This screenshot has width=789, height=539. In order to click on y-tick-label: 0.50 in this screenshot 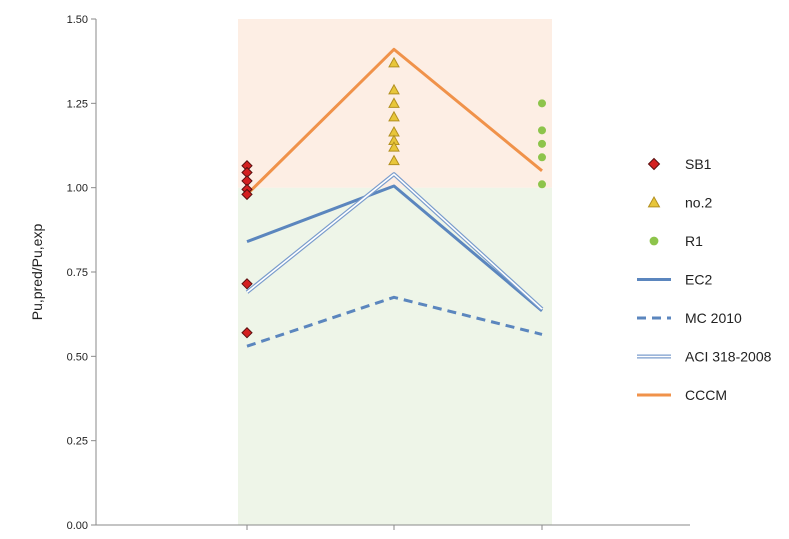, I will do `click(77, 357)`.